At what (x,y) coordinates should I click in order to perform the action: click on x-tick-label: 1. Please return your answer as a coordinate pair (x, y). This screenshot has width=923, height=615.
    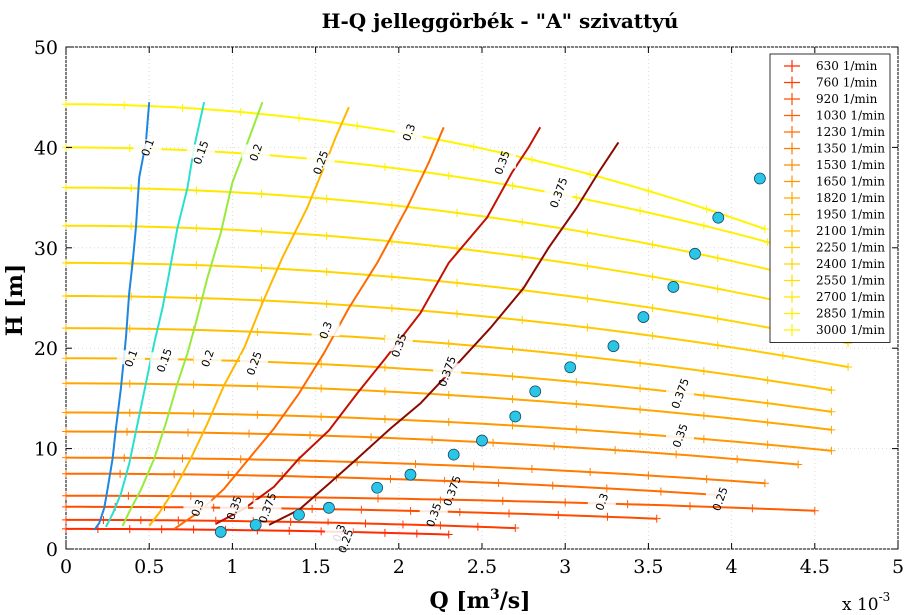
    Looking at the image, I should click on (232, 567).